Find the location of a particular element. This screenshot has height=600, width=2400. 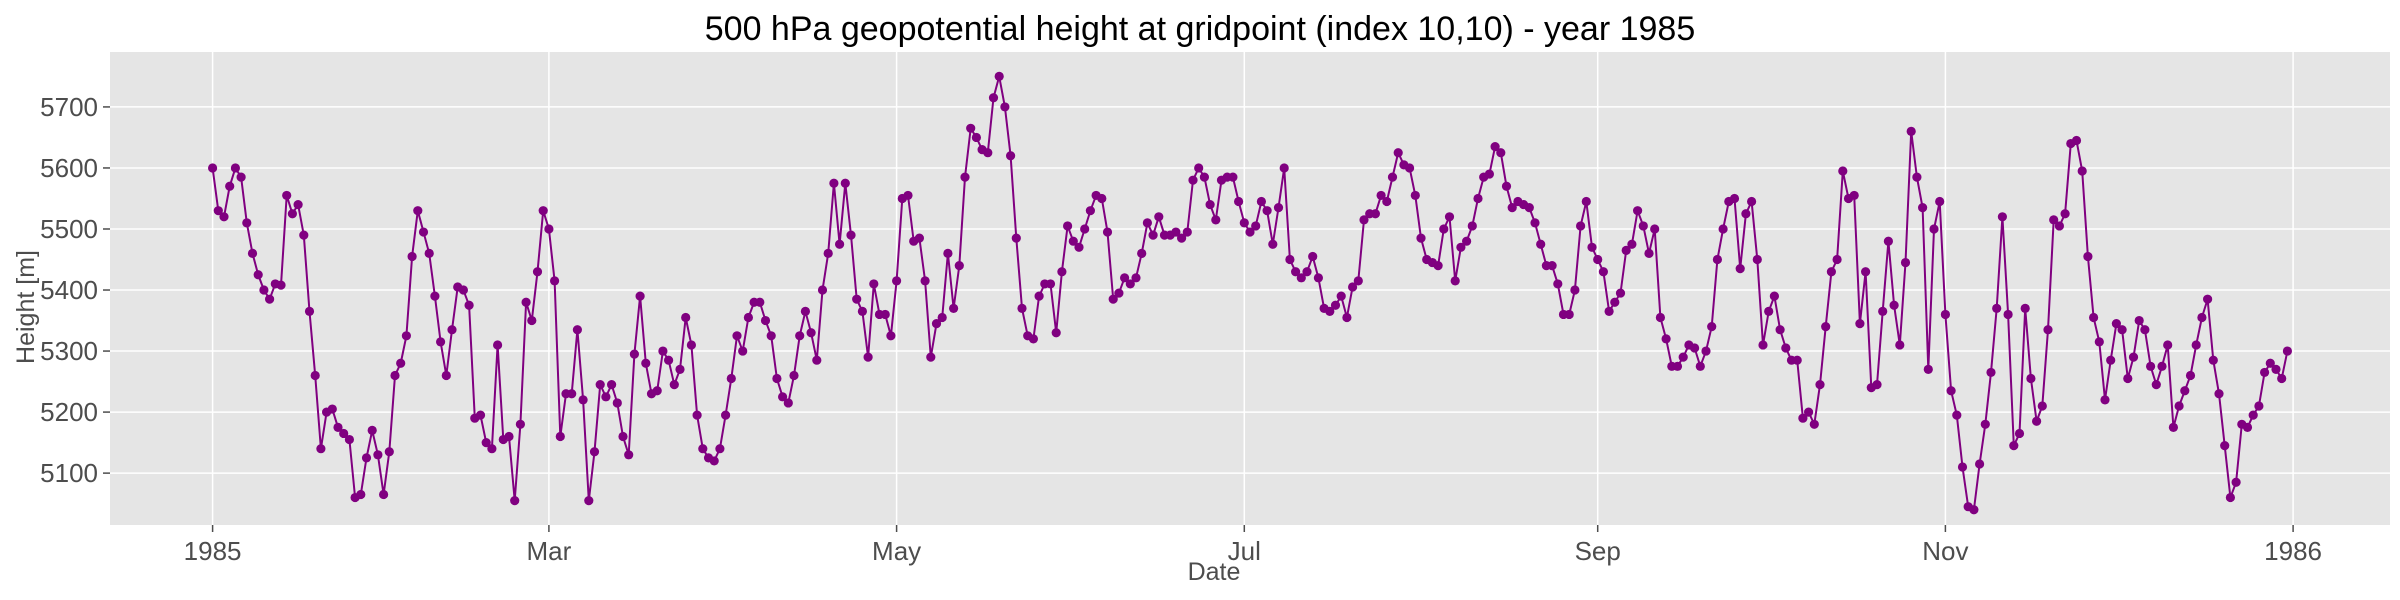

y-axis-label: Height [m] is located at coordinates (26, 307).